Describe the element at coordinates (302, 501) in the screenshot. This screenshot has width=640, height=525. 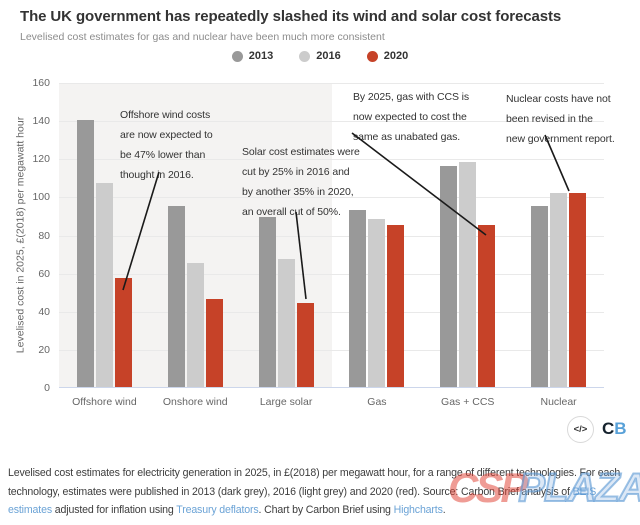
I see `footer-link-beis-estimates: BEIS estimates` at that location.